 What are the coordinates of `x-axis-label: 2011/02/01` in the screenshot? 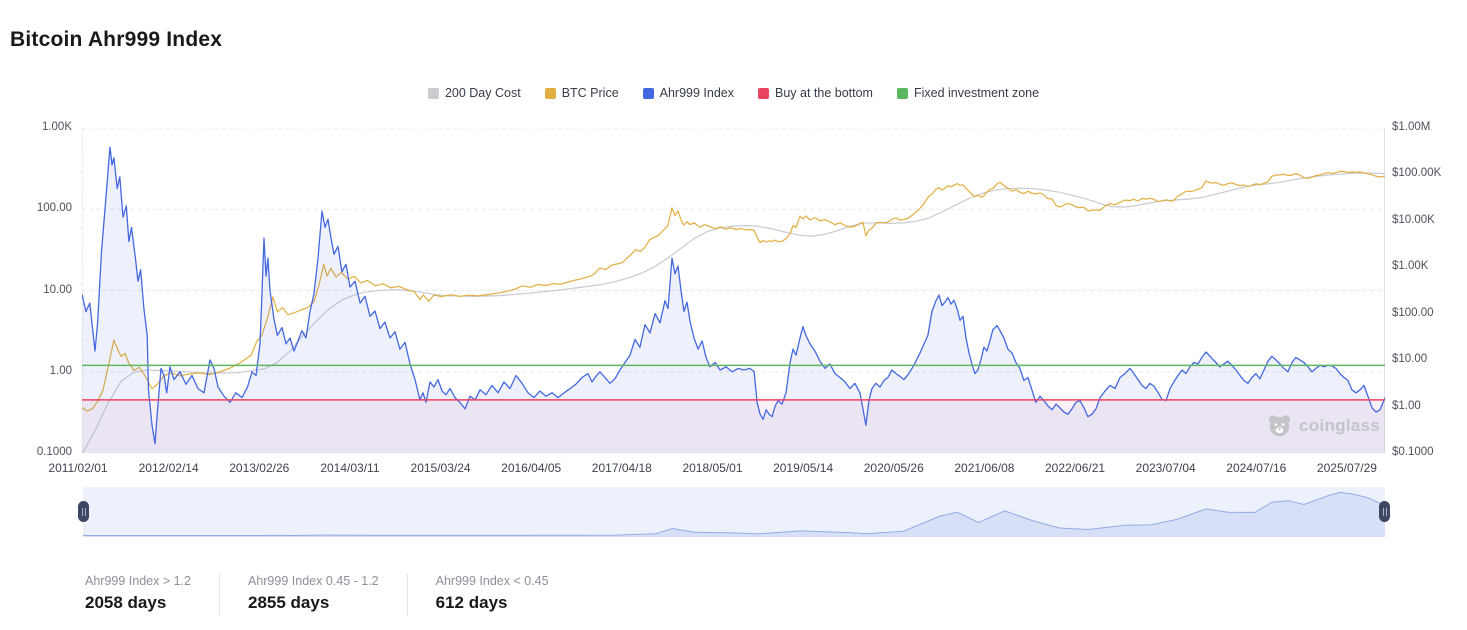 It's located at (78, 468).